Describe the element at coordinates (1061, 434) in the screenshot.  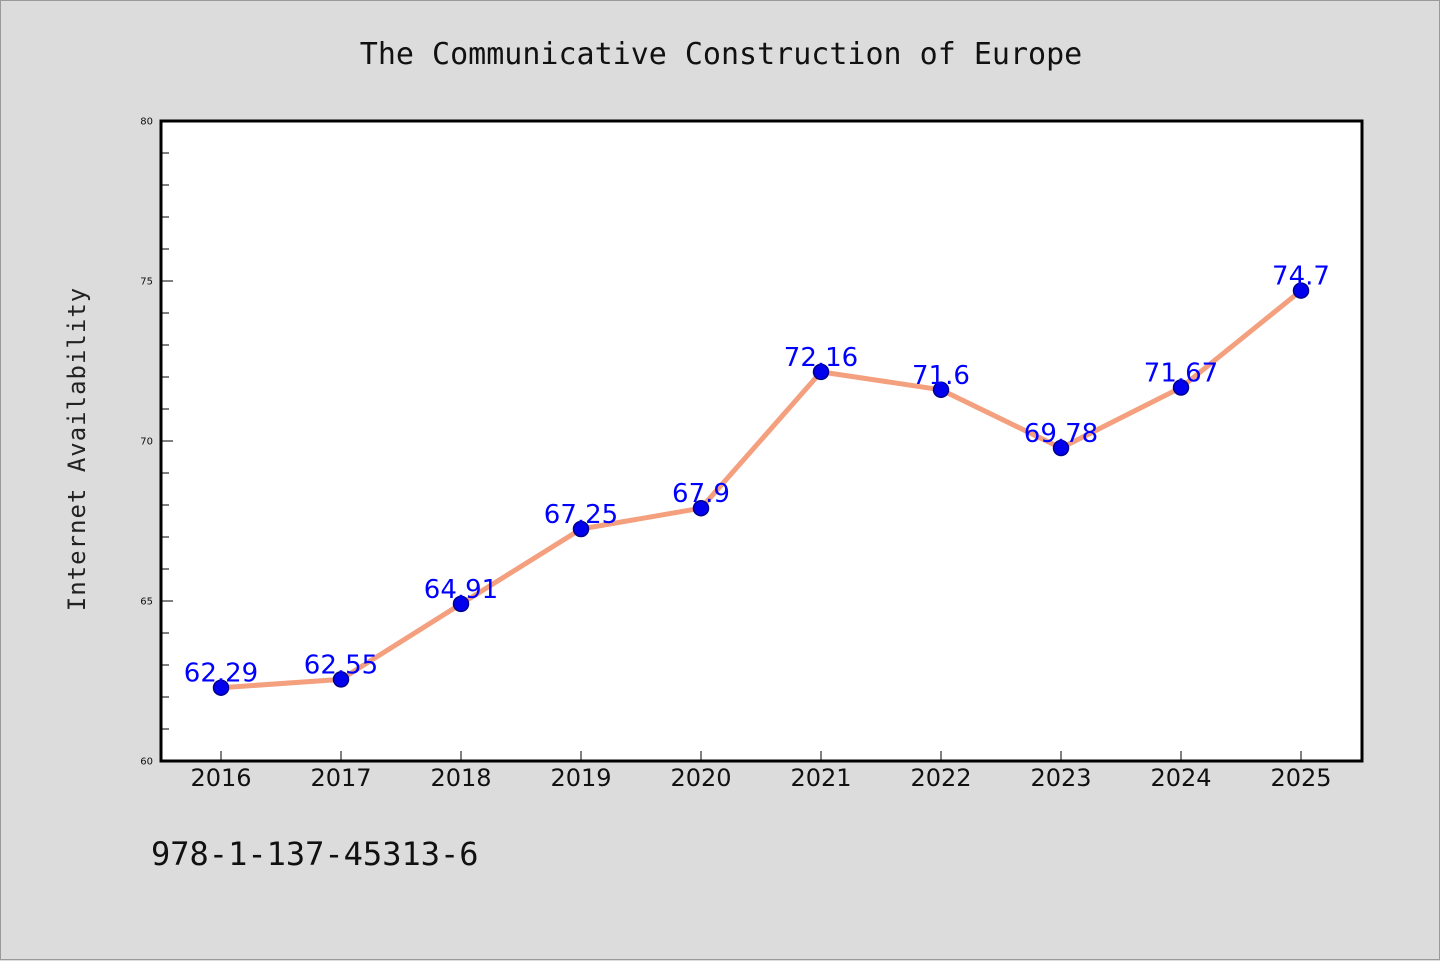
I see `data-label: 69.78` at that location.